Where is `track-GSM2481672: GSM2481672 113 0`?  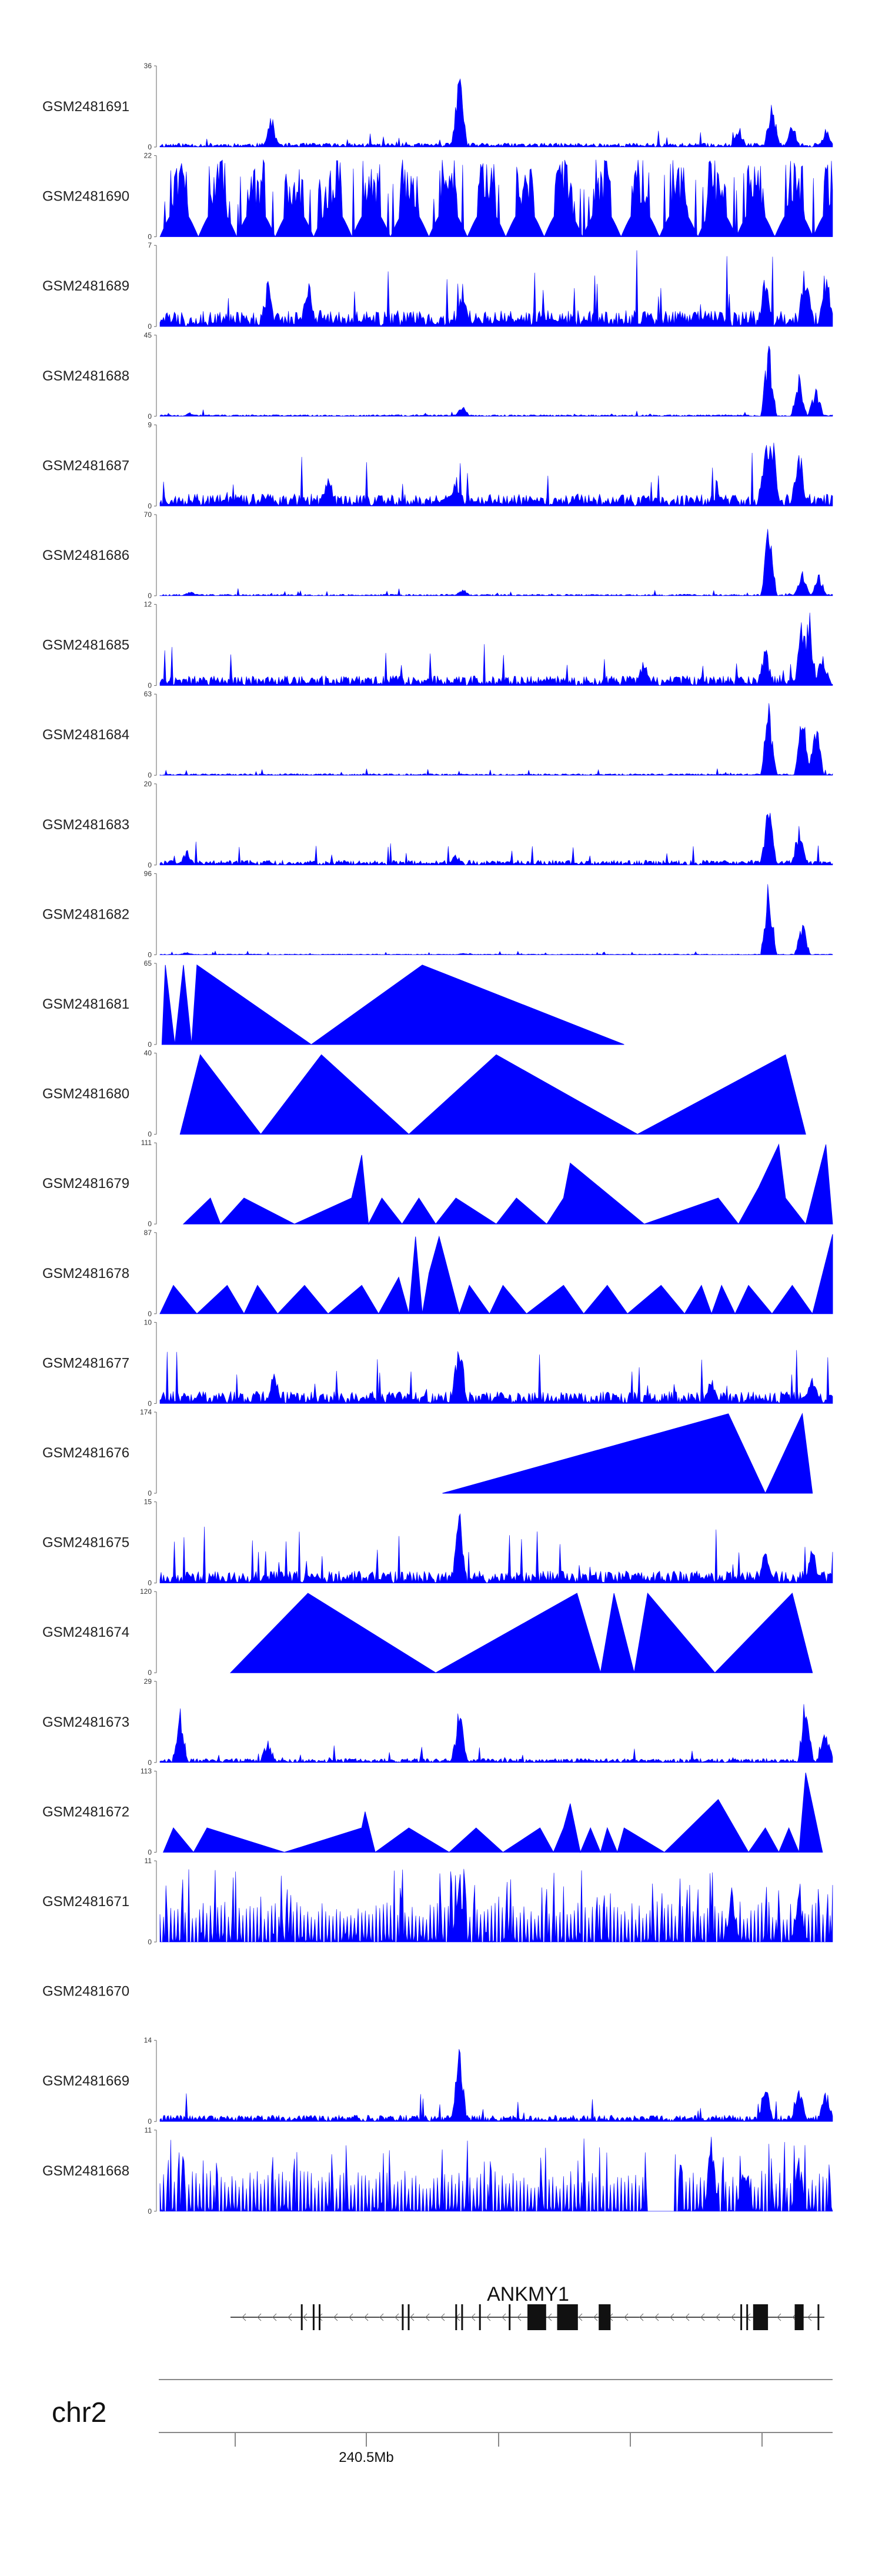
track-GSM2481672: GSM2481672 113 0 is located at coordinates (432, 1811).